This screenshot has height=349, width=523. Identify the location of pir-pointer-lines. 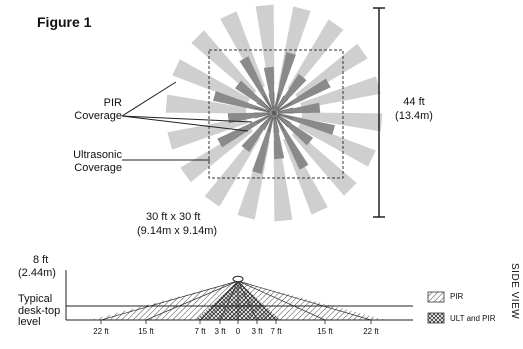
(187, 106).